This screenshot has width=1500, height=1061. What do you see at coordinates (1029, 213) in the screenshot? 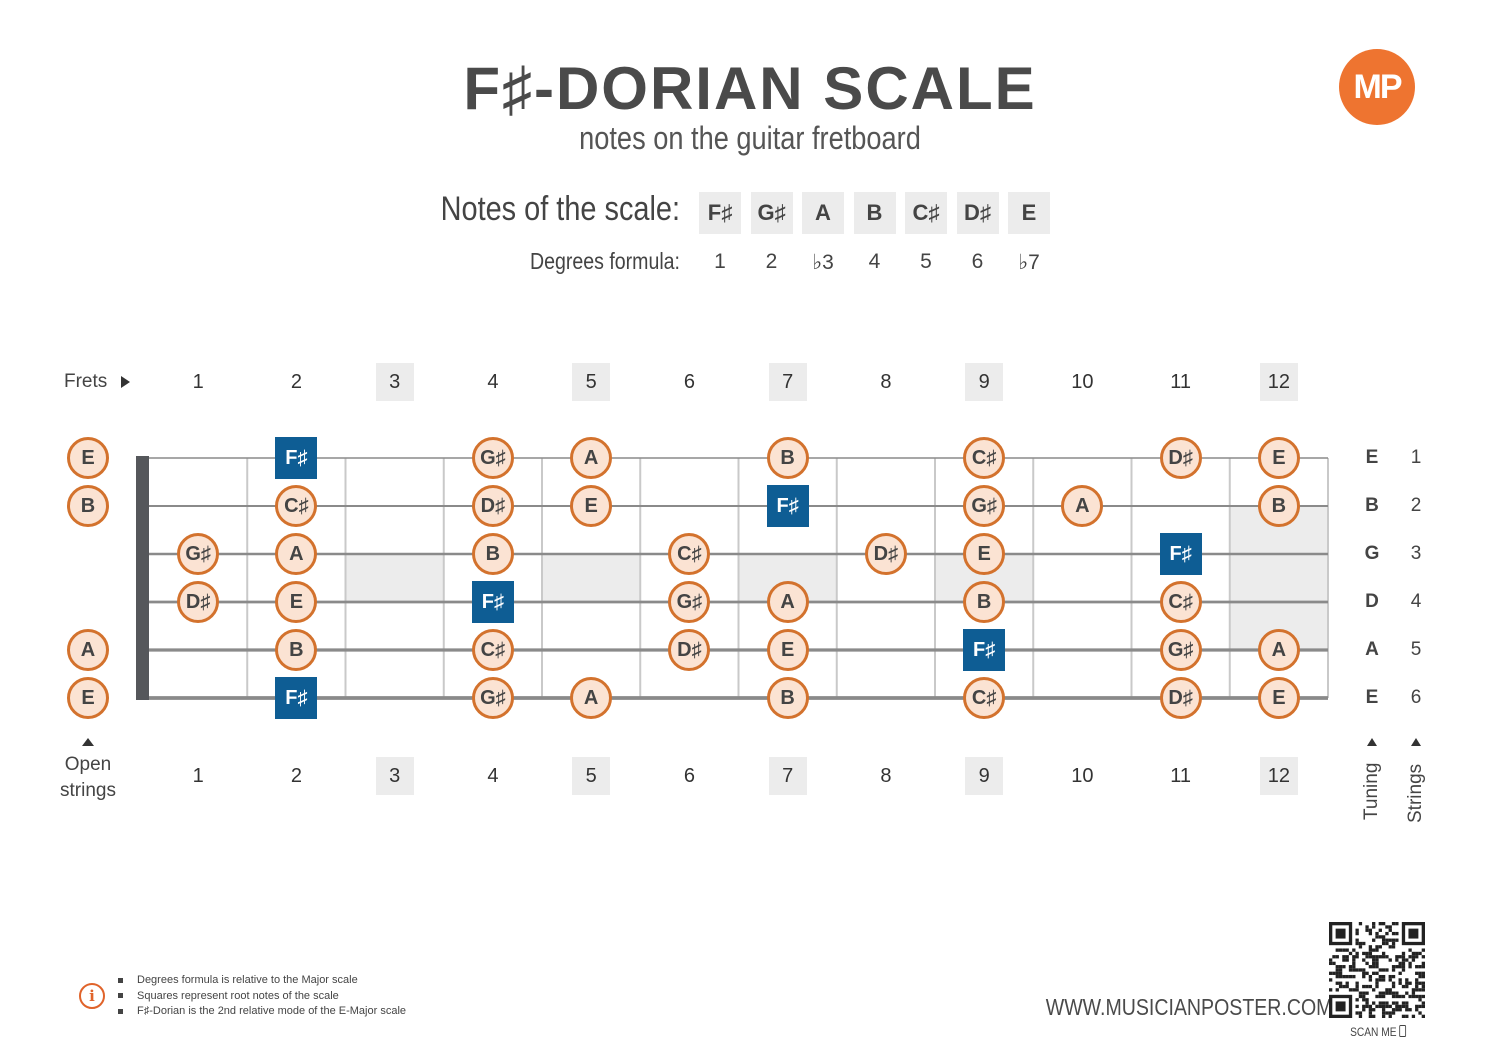
I see `scale-note: E` at bounding box center [1029, 213].